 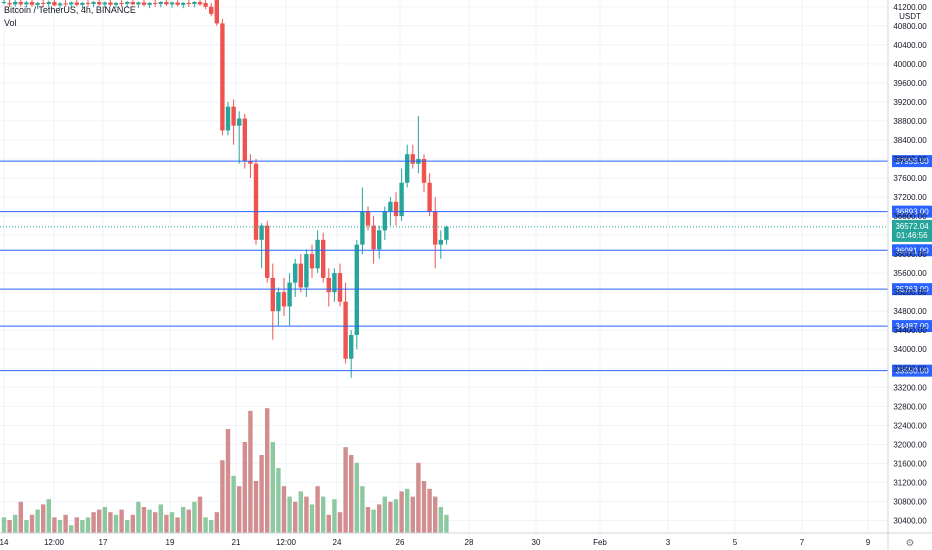 I want to click on level-price-label: 37955.00, so click(x=912, y=161).